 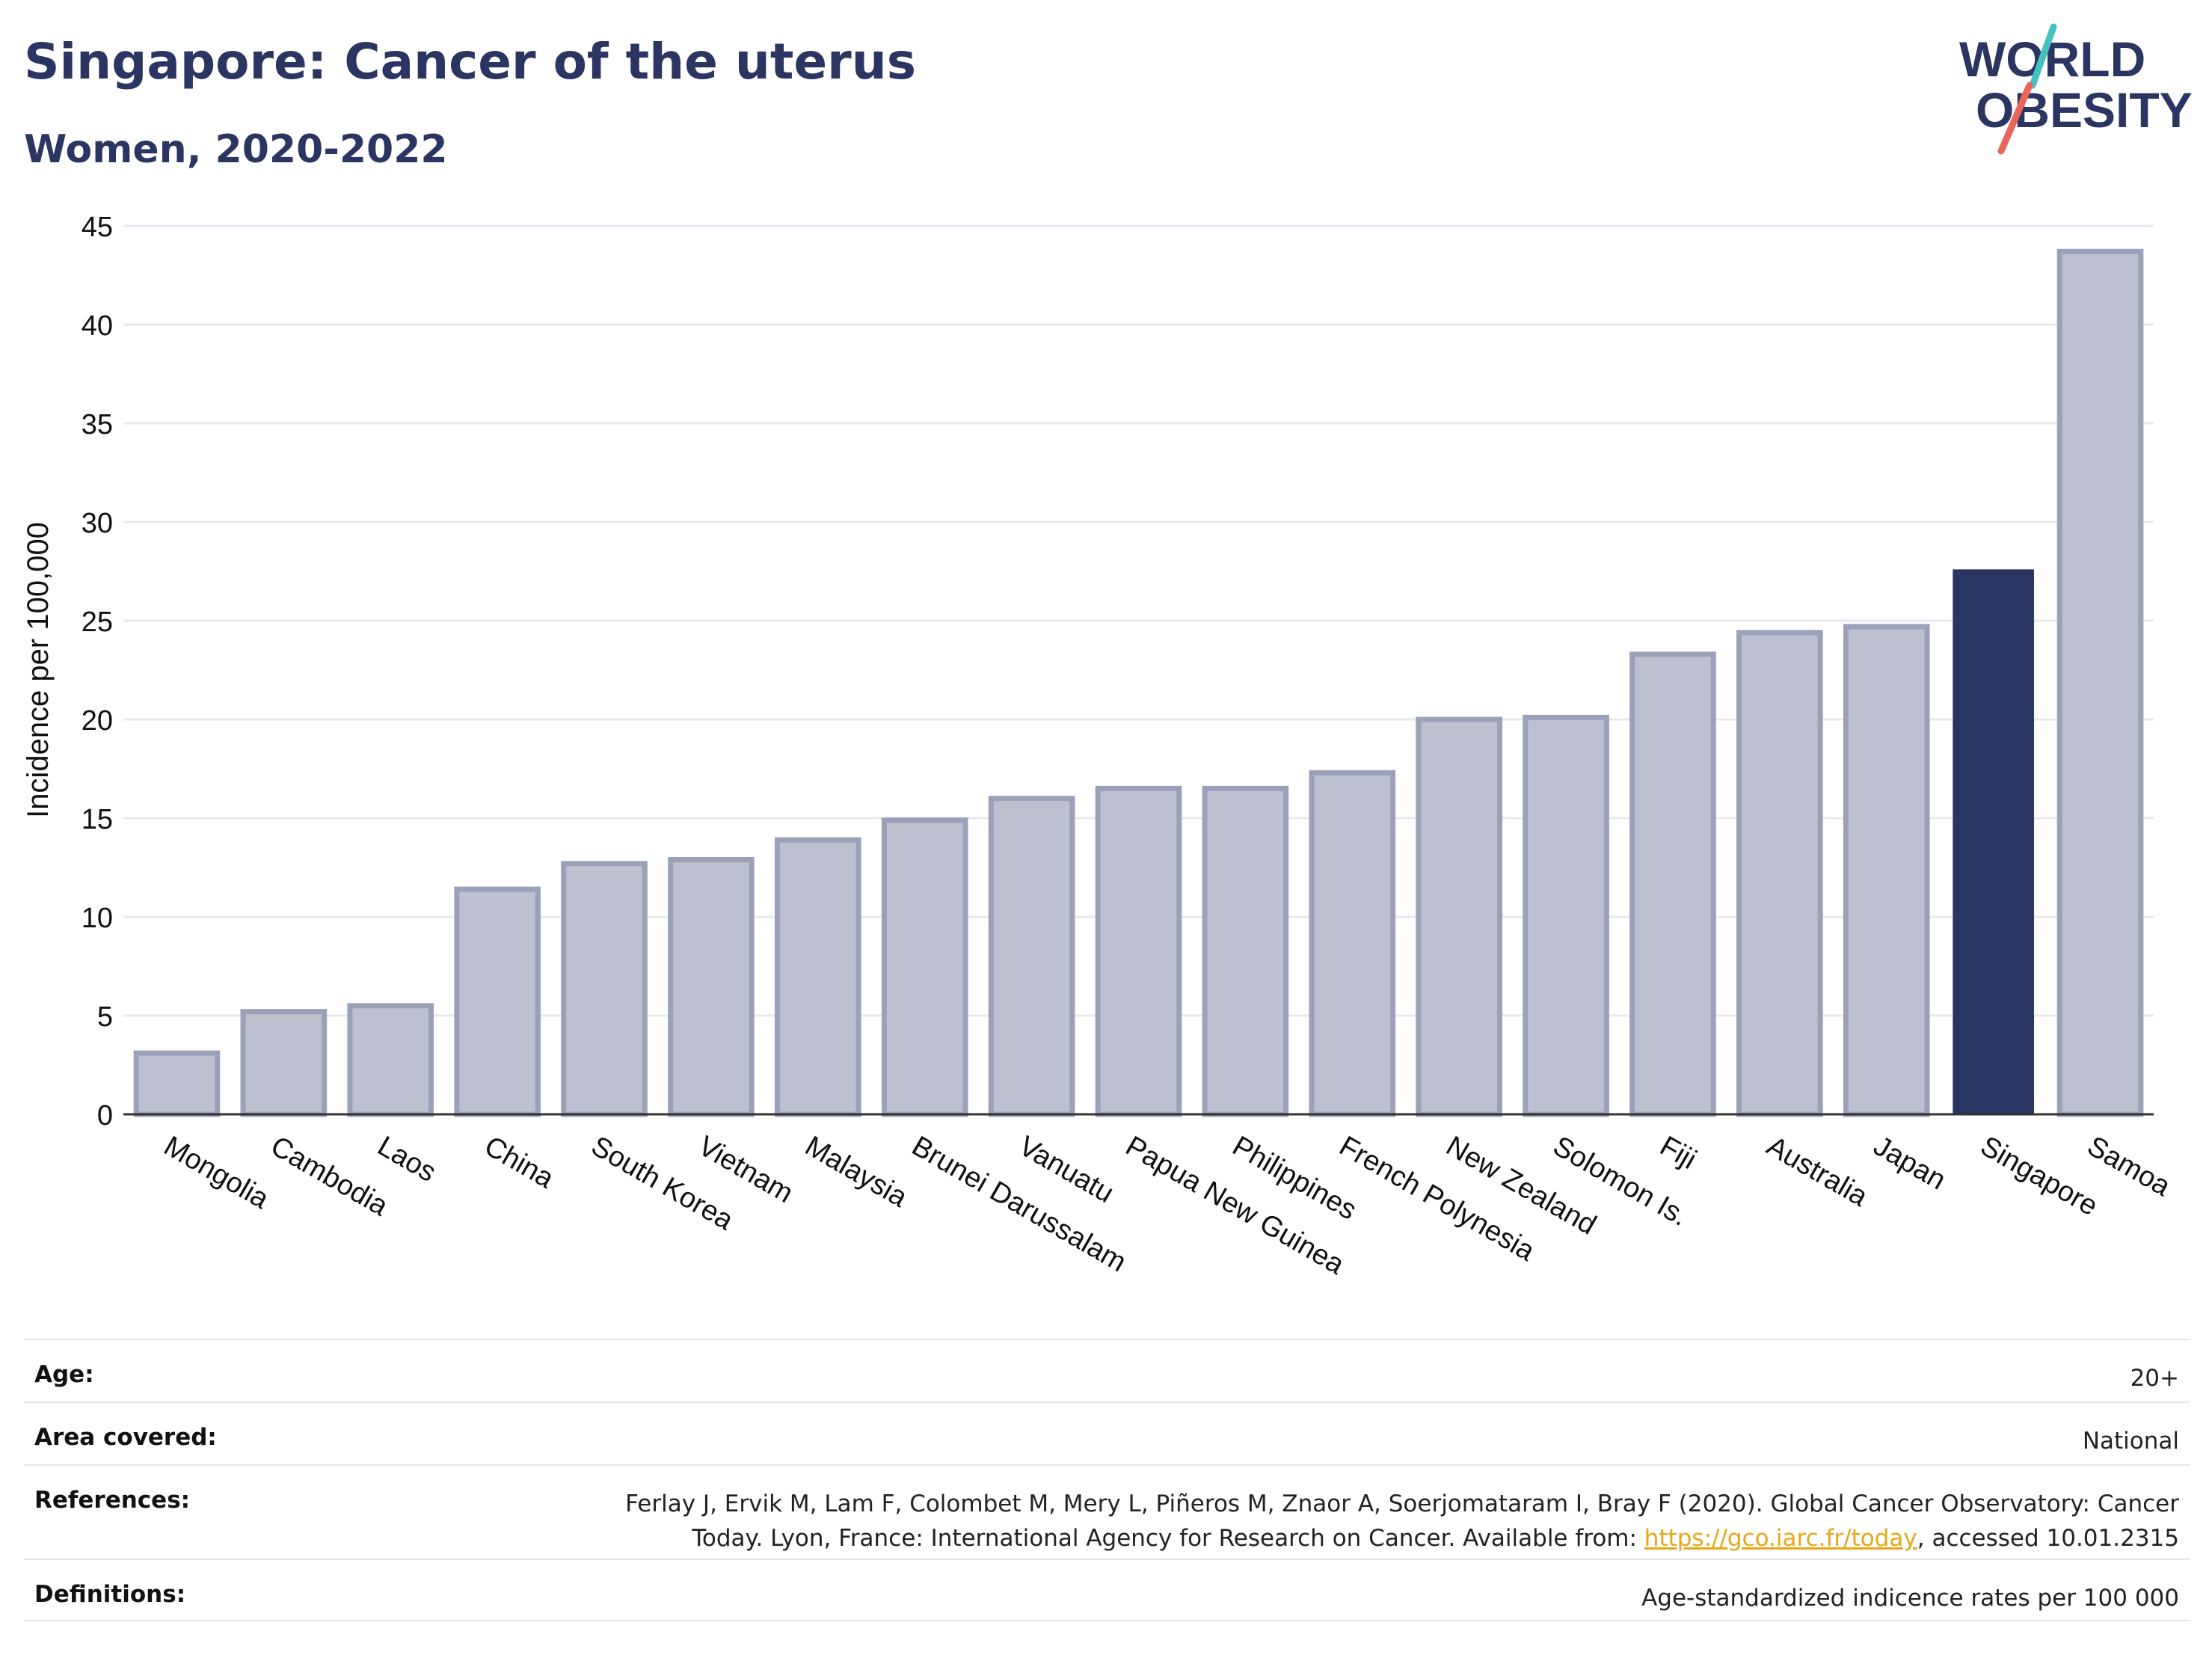 I want to click on x-tick-label: Laos, so click(x=406, y=1159).